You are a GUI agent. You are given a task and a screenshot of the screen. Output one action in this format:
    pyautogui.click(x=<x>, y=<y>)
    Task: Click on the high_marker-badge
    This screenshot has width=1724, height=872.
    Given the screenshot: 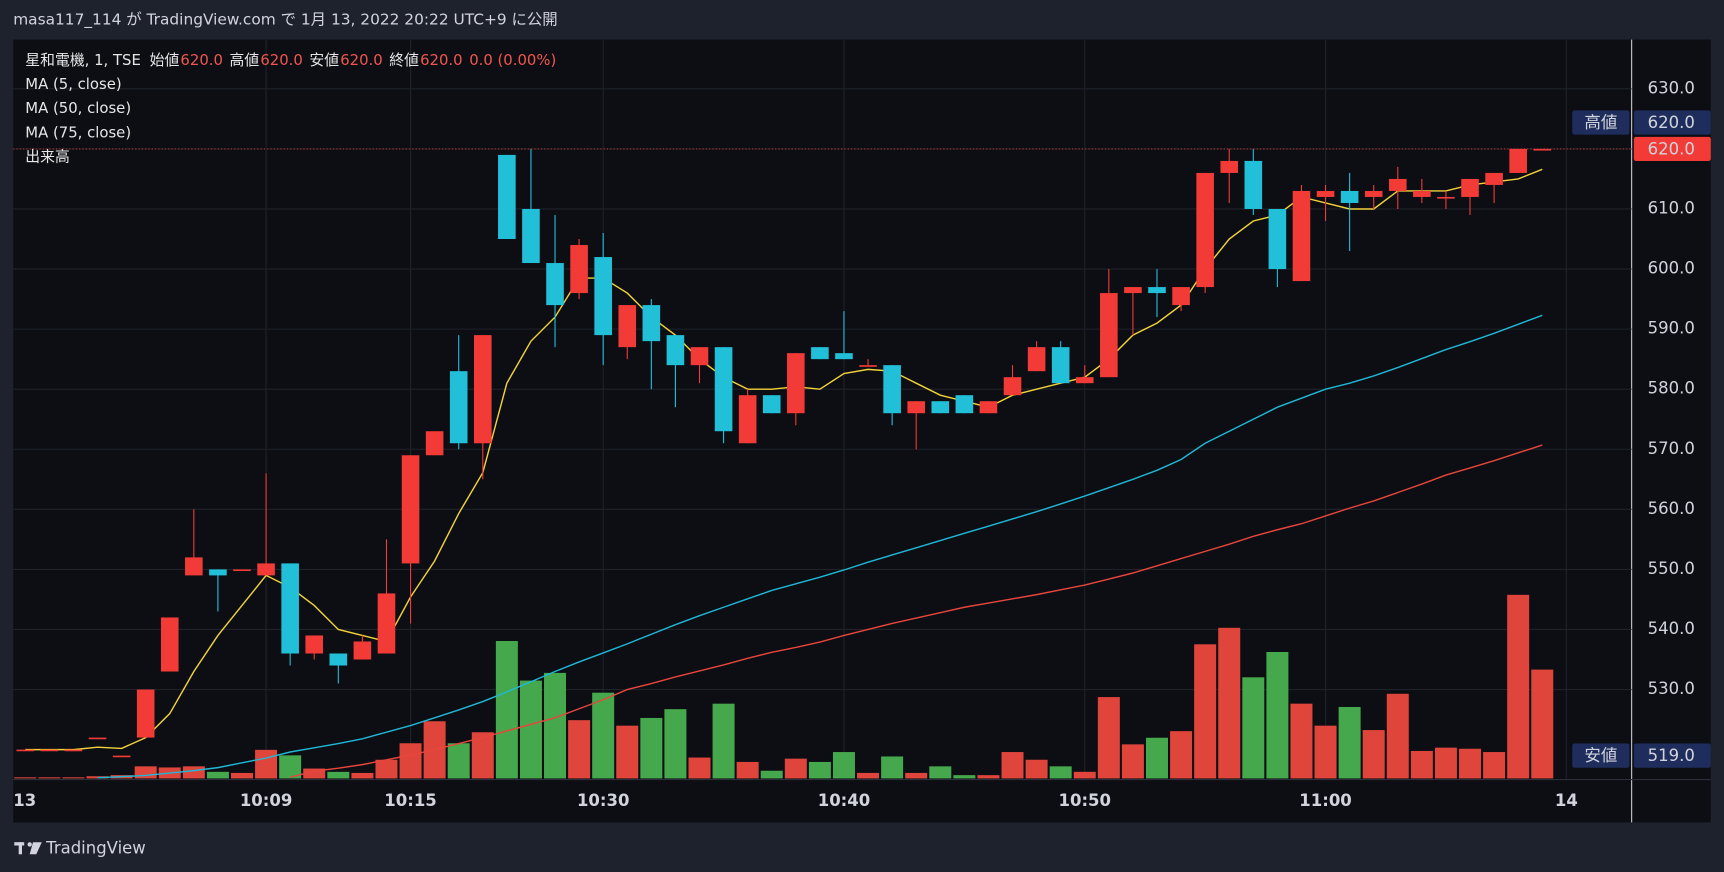 What is the action you would take?
    pyautogui.click(x=1672, y=122)
    